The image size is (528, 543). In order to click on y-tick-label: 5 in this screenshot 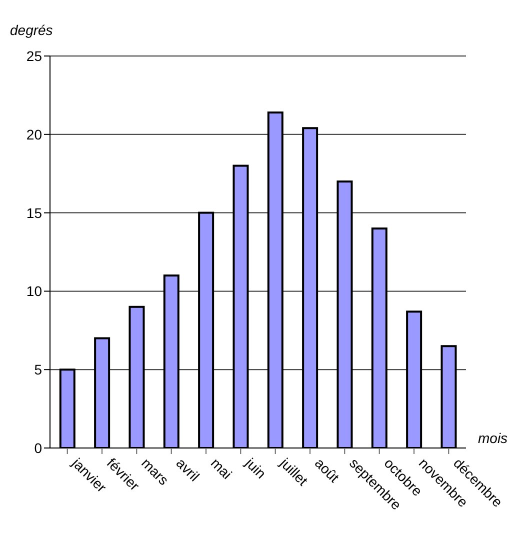, I will do `click(38, 370)`.